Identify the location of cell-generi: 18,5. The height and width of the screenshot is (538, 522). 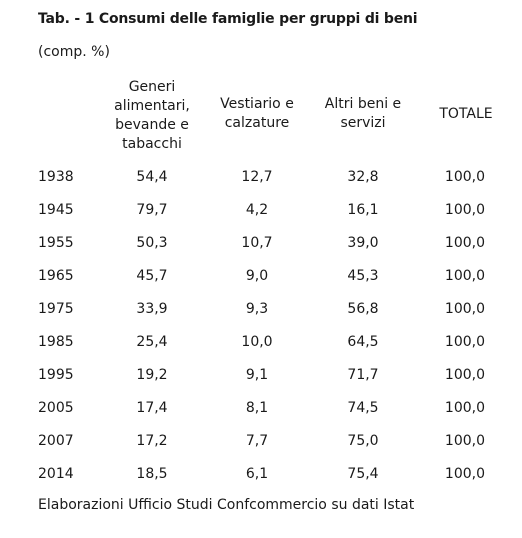
(152, 474).